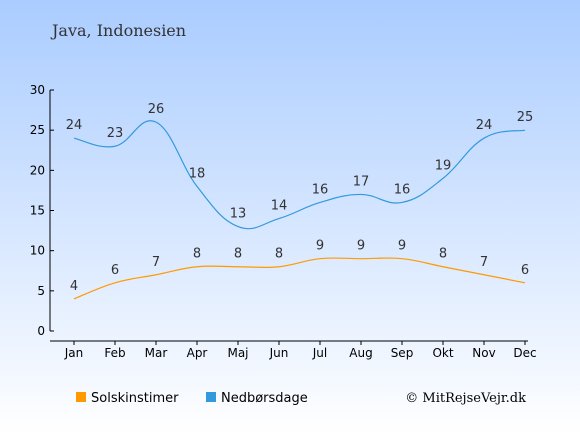 The width and height of the screenshot is (580, 435). Describe the element at coordinates (279, 206) in the screenshot. I see `data-label: 14` at that location.